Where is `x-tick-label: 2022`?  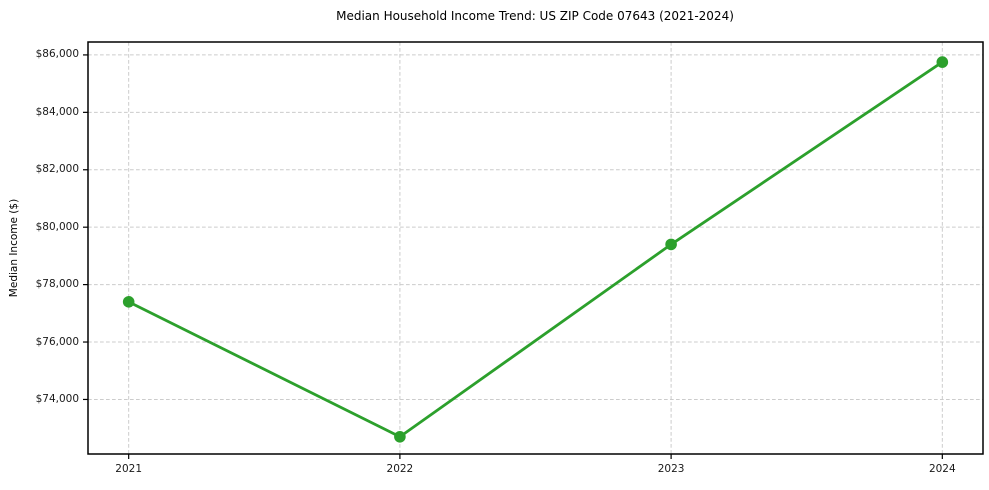 x-tick-label: 2022 is located at coordinates (400, 469).